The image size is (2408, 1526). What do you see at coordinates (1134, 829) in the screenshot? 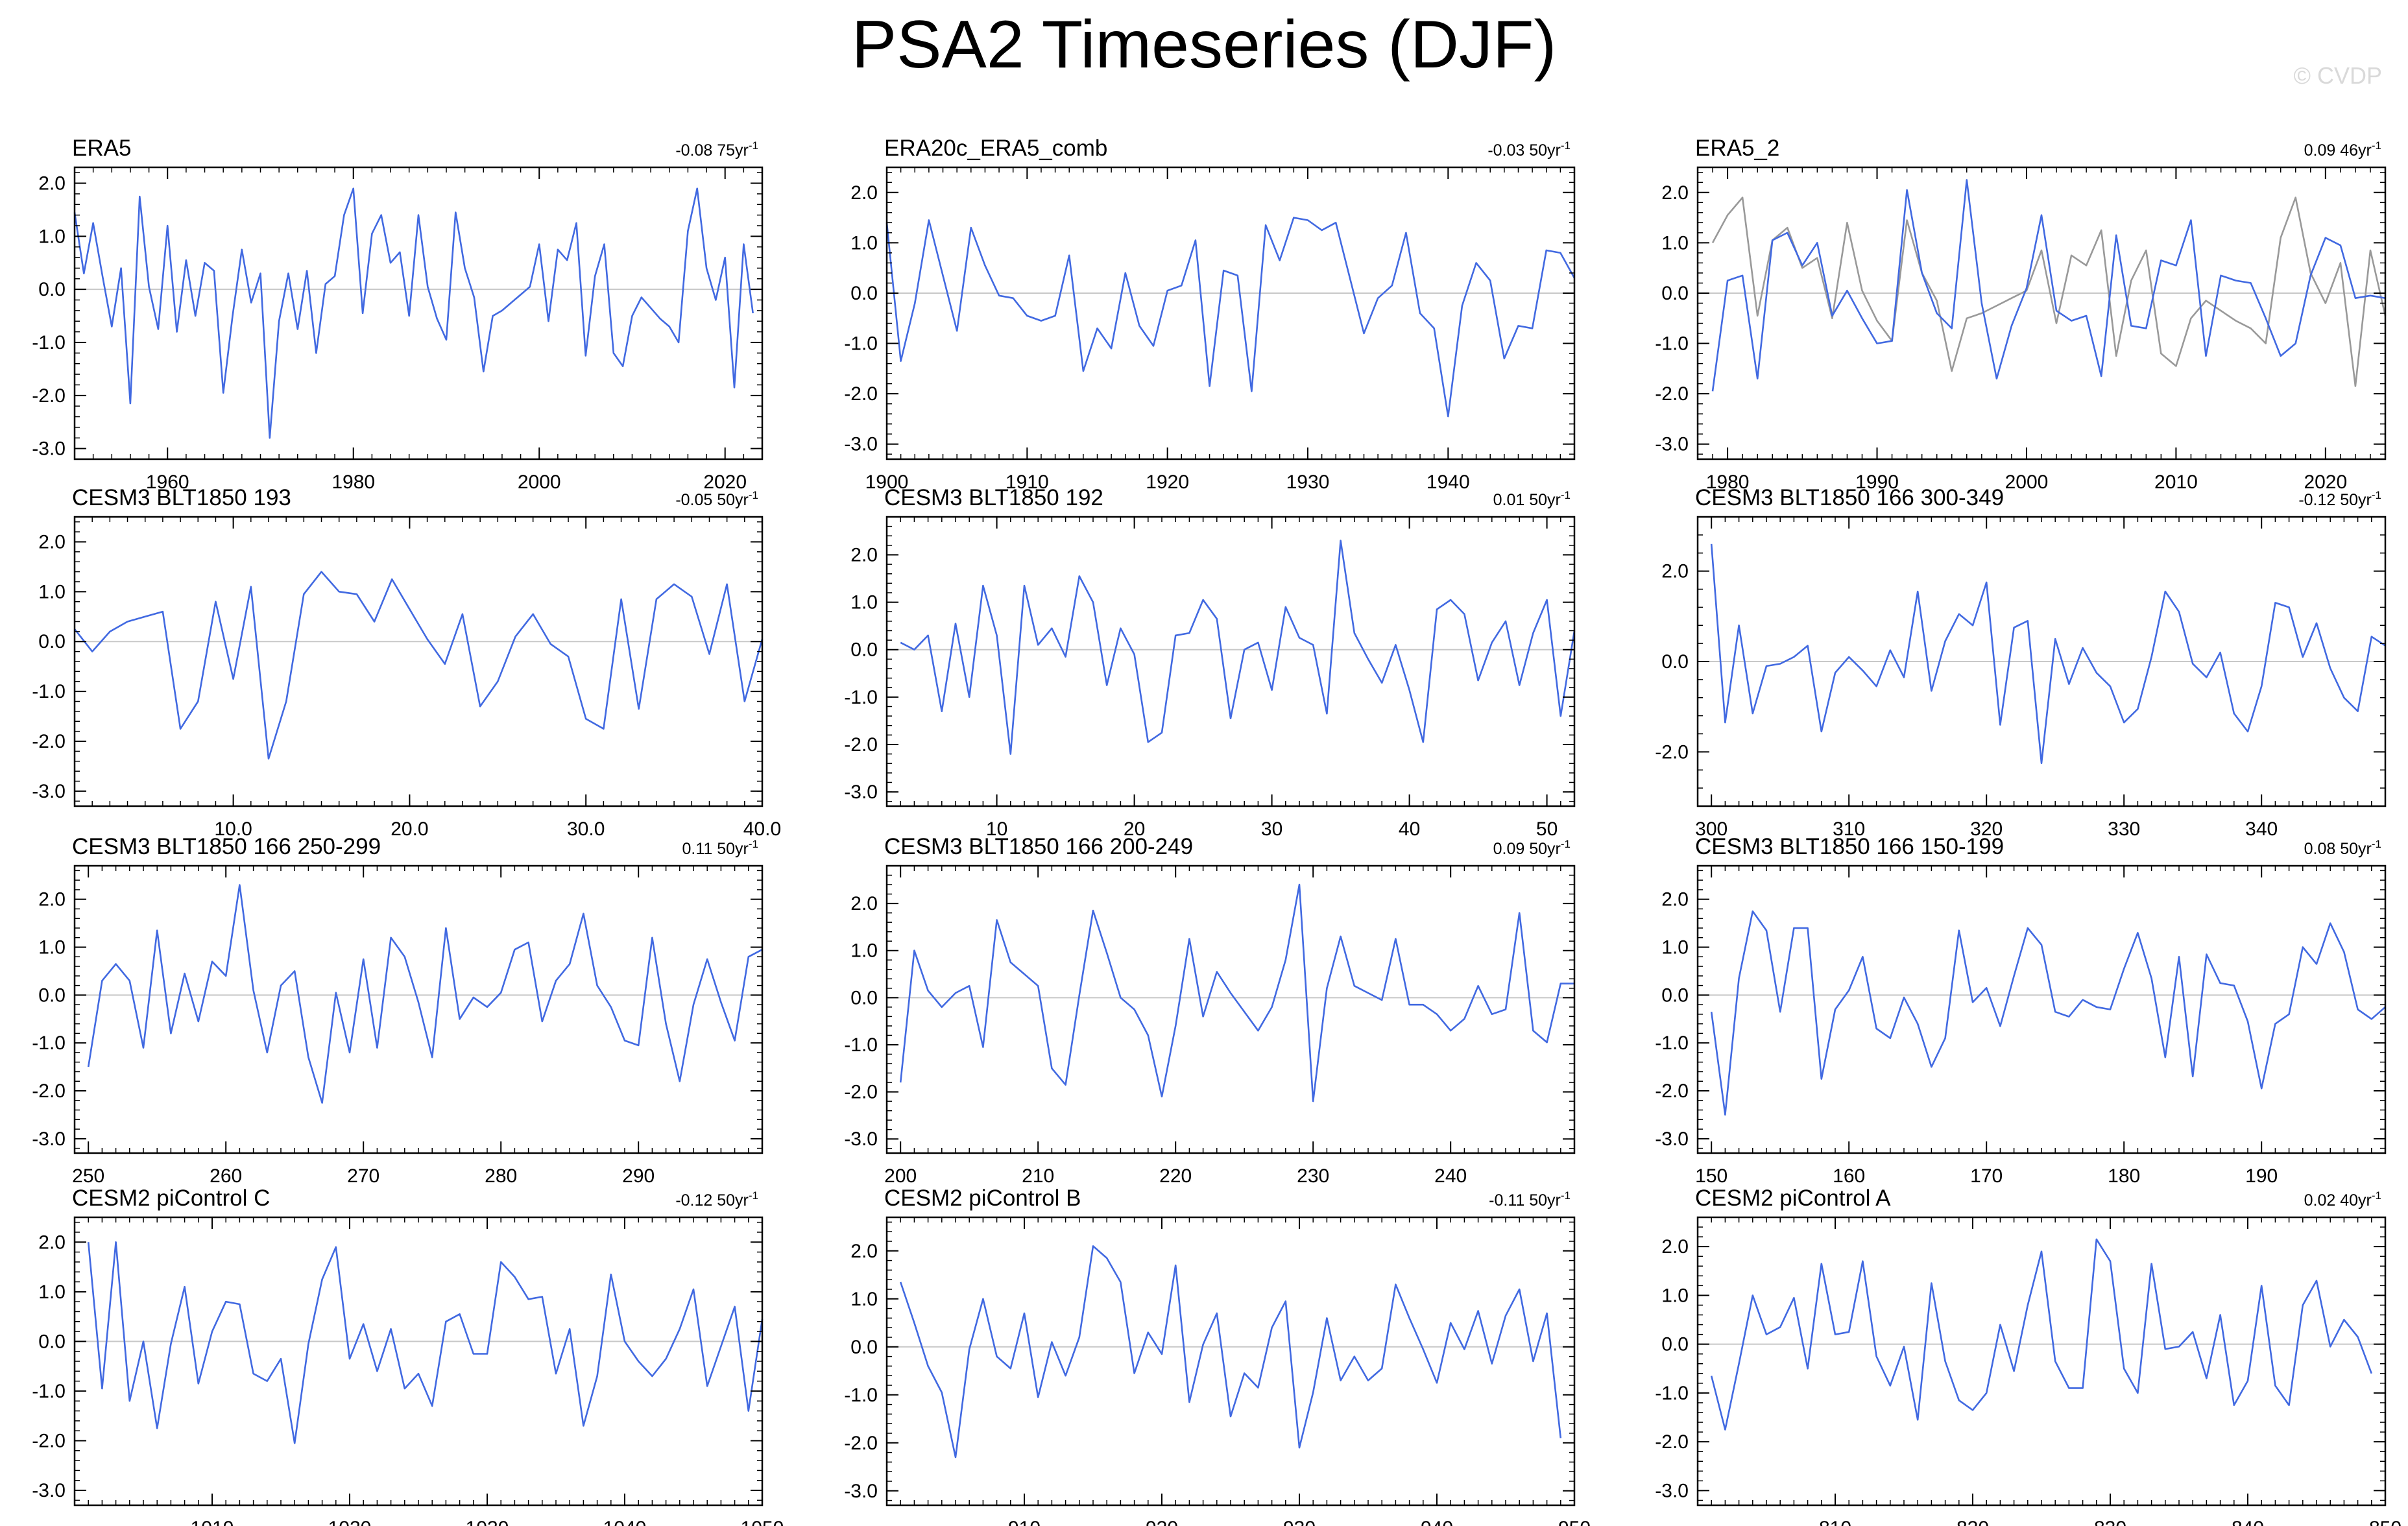
I see `x-tick-label: 20` at bounding box center [1134, 829].